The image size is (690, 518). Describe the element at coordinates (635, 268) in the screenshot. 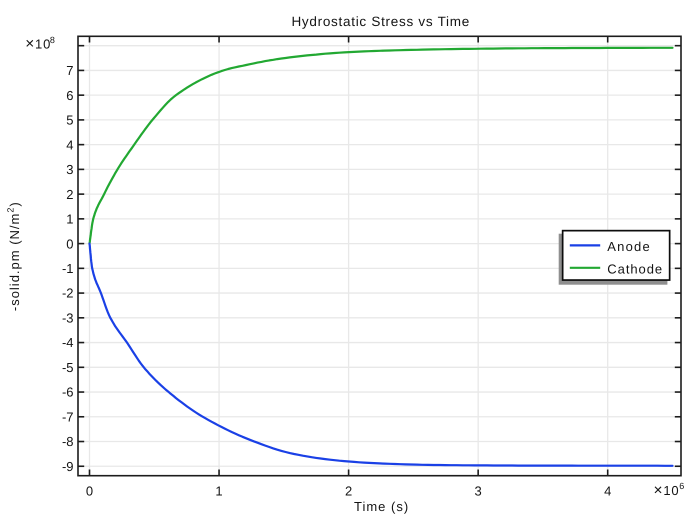

I see `svg-text: Cathode` at that location.